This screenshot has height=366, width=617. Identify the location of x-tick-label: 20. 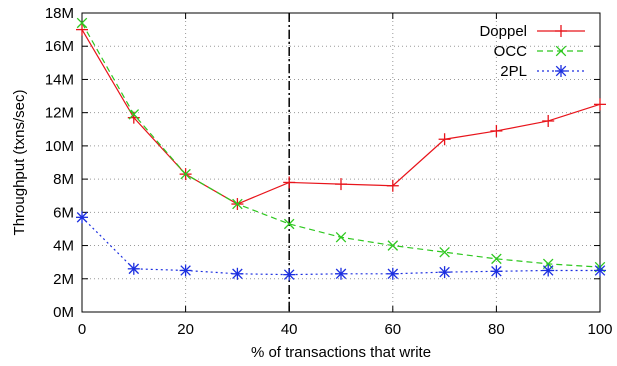
(185, 329).